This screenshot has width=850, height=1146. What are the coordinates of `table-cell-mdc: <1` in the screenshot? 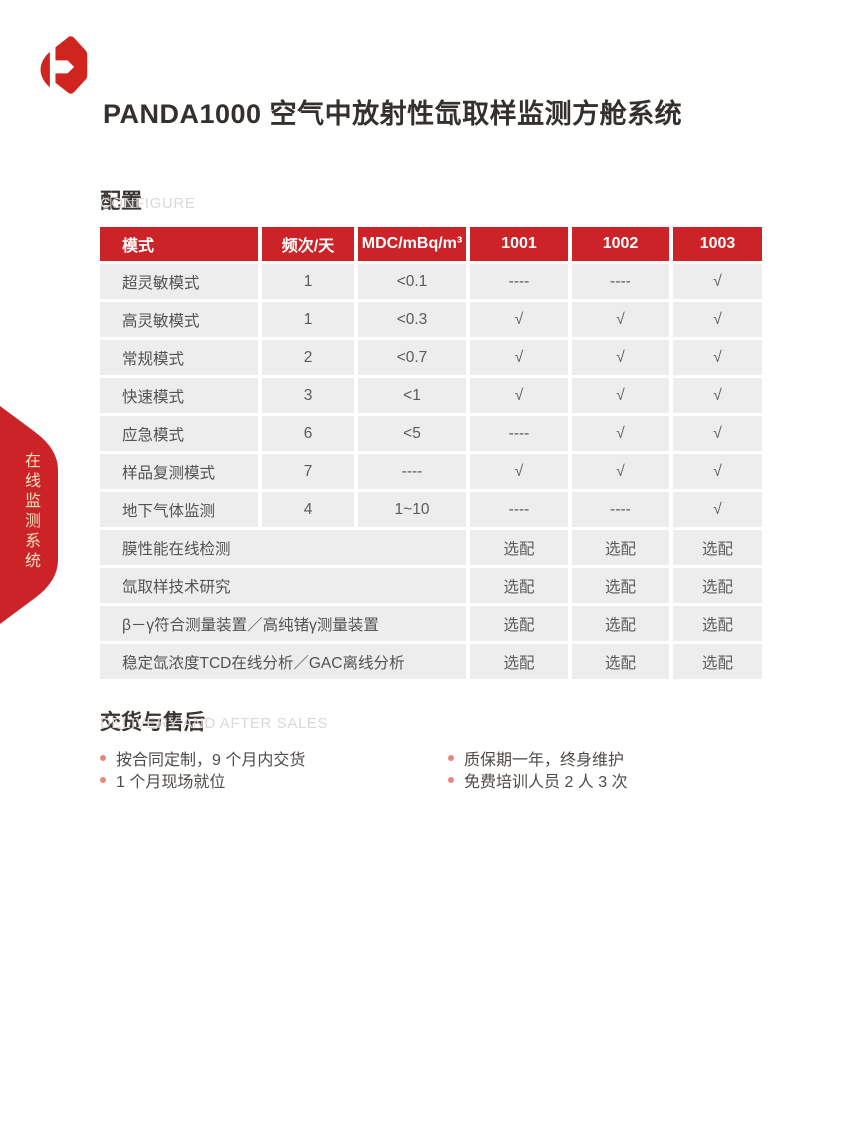 It's located at (412, 395).